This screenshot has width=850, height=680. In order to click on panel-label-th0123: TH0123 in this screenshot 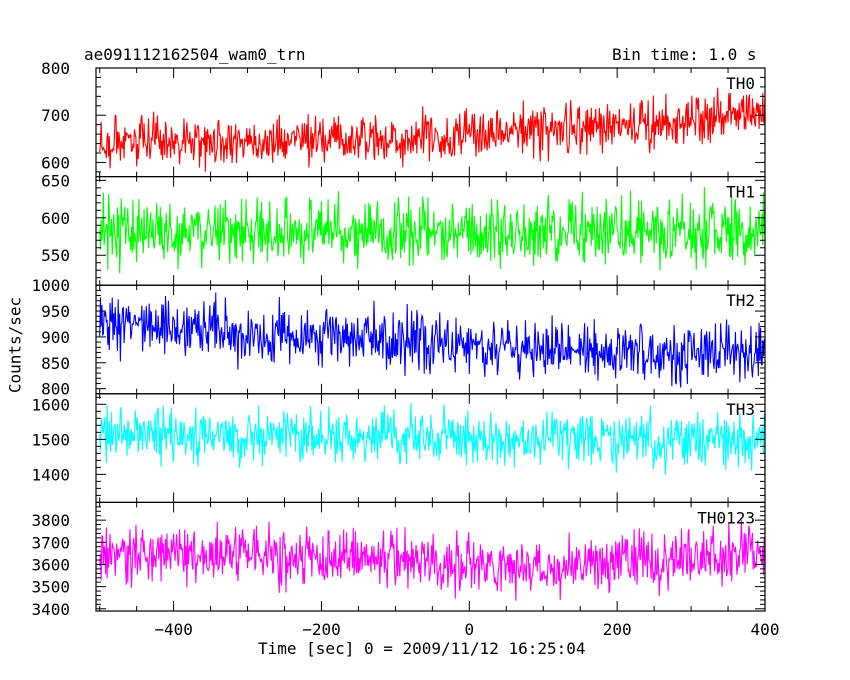, I will do `click(726, 517)`.